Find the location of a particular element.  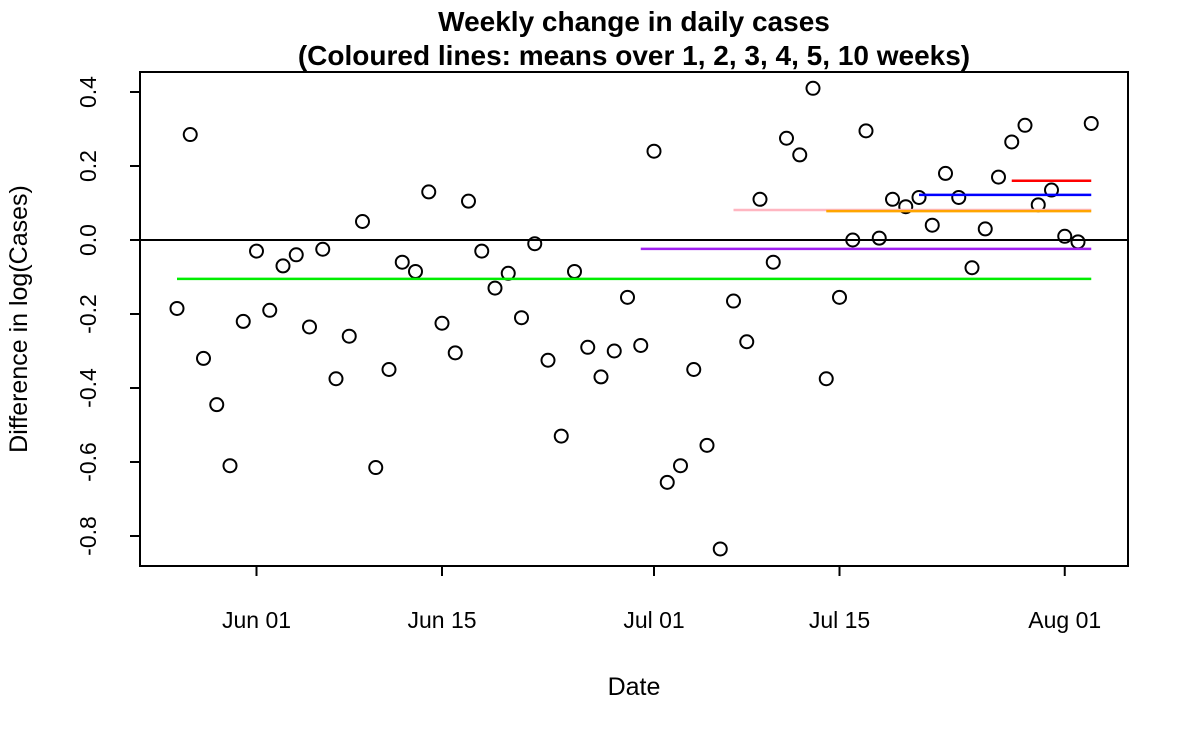

y-tick-label: -0.8 is located at coordinates (88, 536).